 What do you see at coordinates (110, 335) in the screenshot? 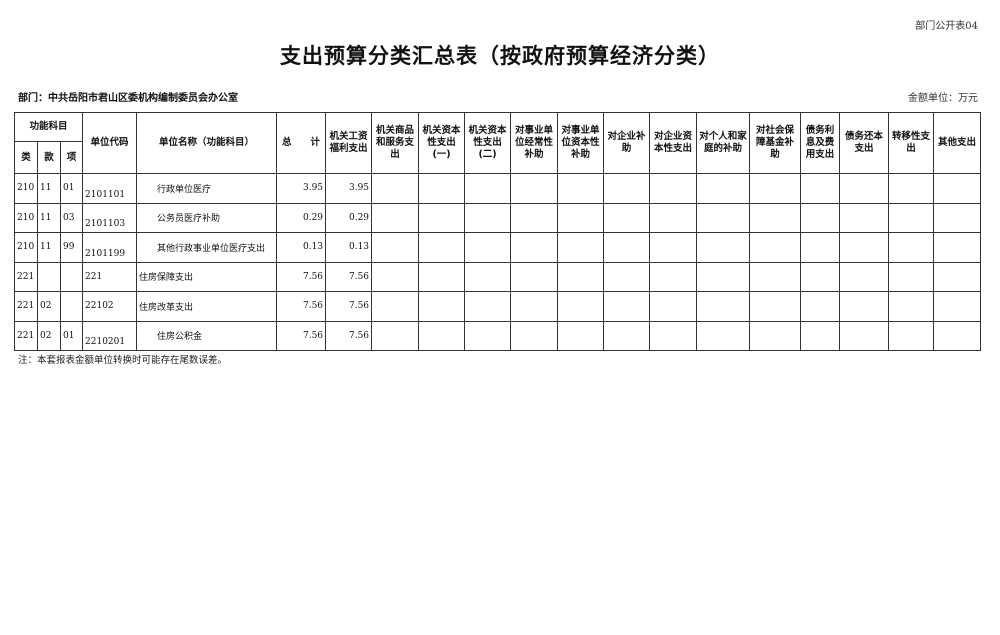
I see `cell-unit-code: 2210201` at bounding box center [110, 335].